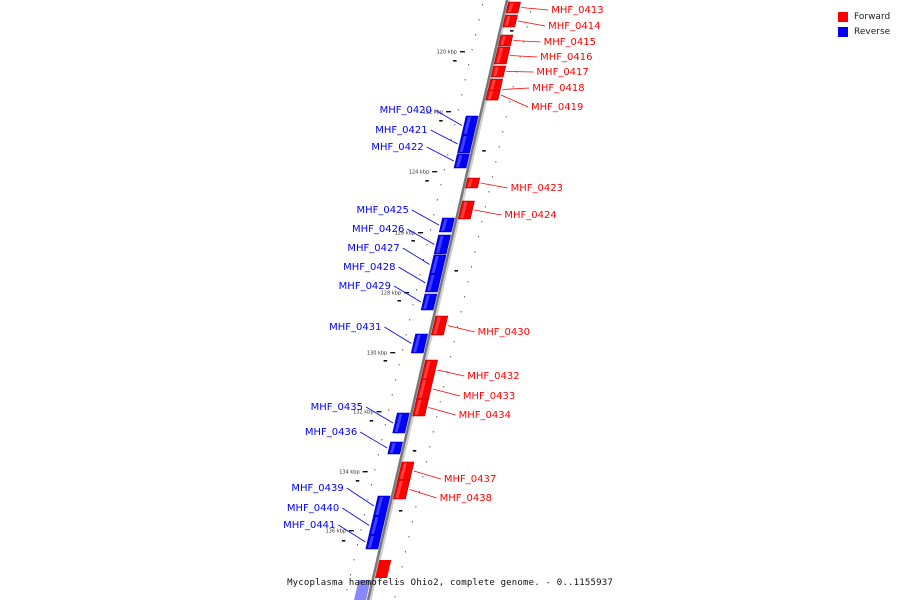 The height and width of the screenshot is (600, 900). What do you see at coordinates (864, 24) in the screenshot?
I see `legend: Forward Reverse` at bounding box center [864, 24].